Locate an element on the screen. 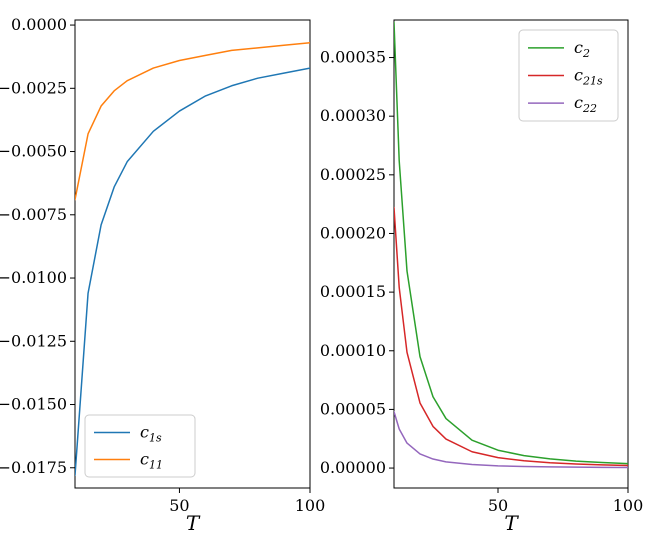  y-tick-label: 0.00010 is located at coordinates (353, 350).